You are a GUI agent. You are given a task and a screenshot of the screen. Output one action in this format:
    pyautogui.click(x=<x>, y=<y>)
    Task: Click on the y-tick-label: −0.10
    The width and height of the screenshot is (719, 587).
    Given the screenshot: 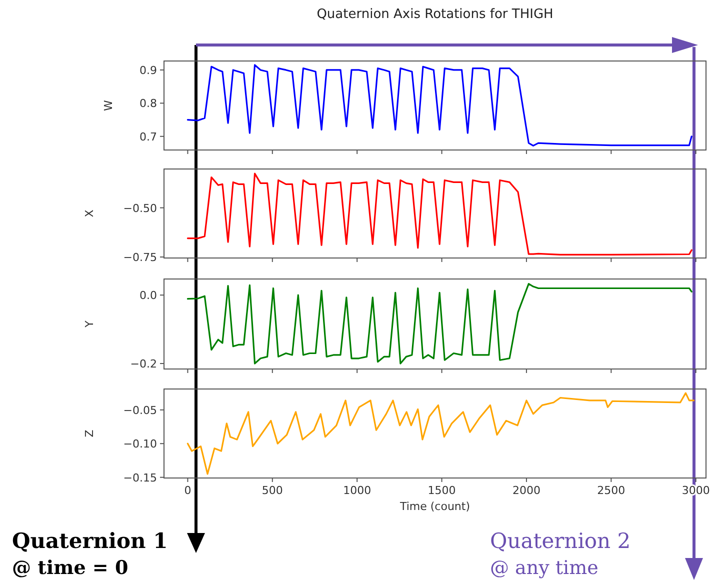 What is the action you would take?
    pyautogui.click(x=140, y=444)
    